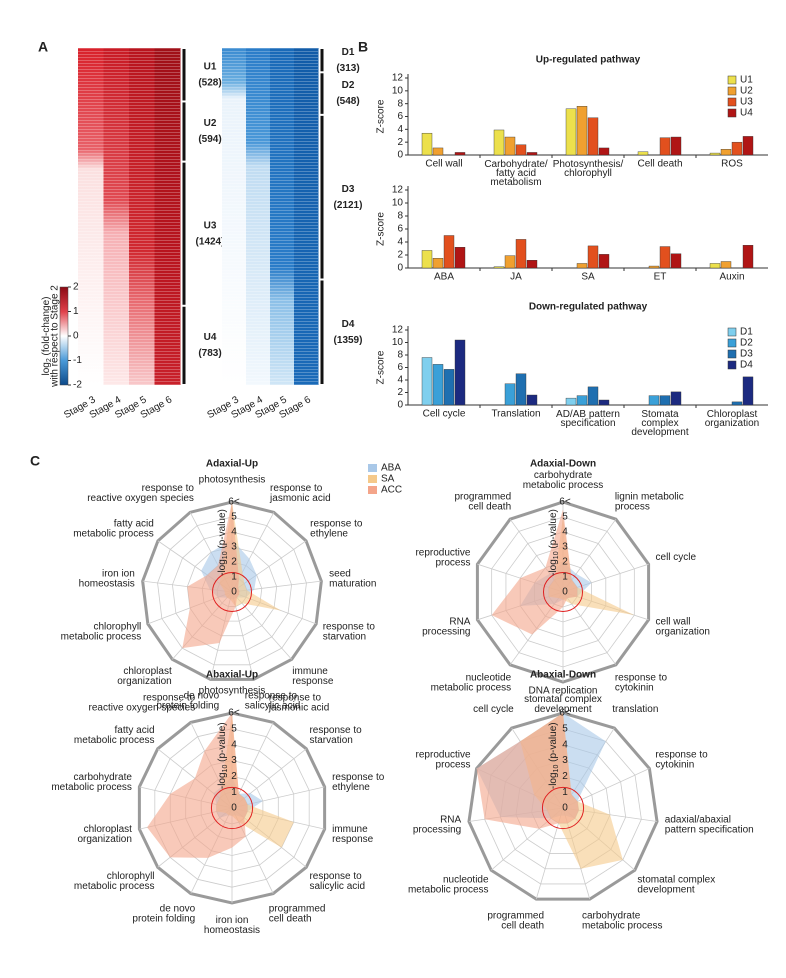 This screenshot has height=978, width=786. What do you see at coordinates (660, 277) in the screenshot?
I see `x-tick-label: ET` at bounding box center [660, 277].